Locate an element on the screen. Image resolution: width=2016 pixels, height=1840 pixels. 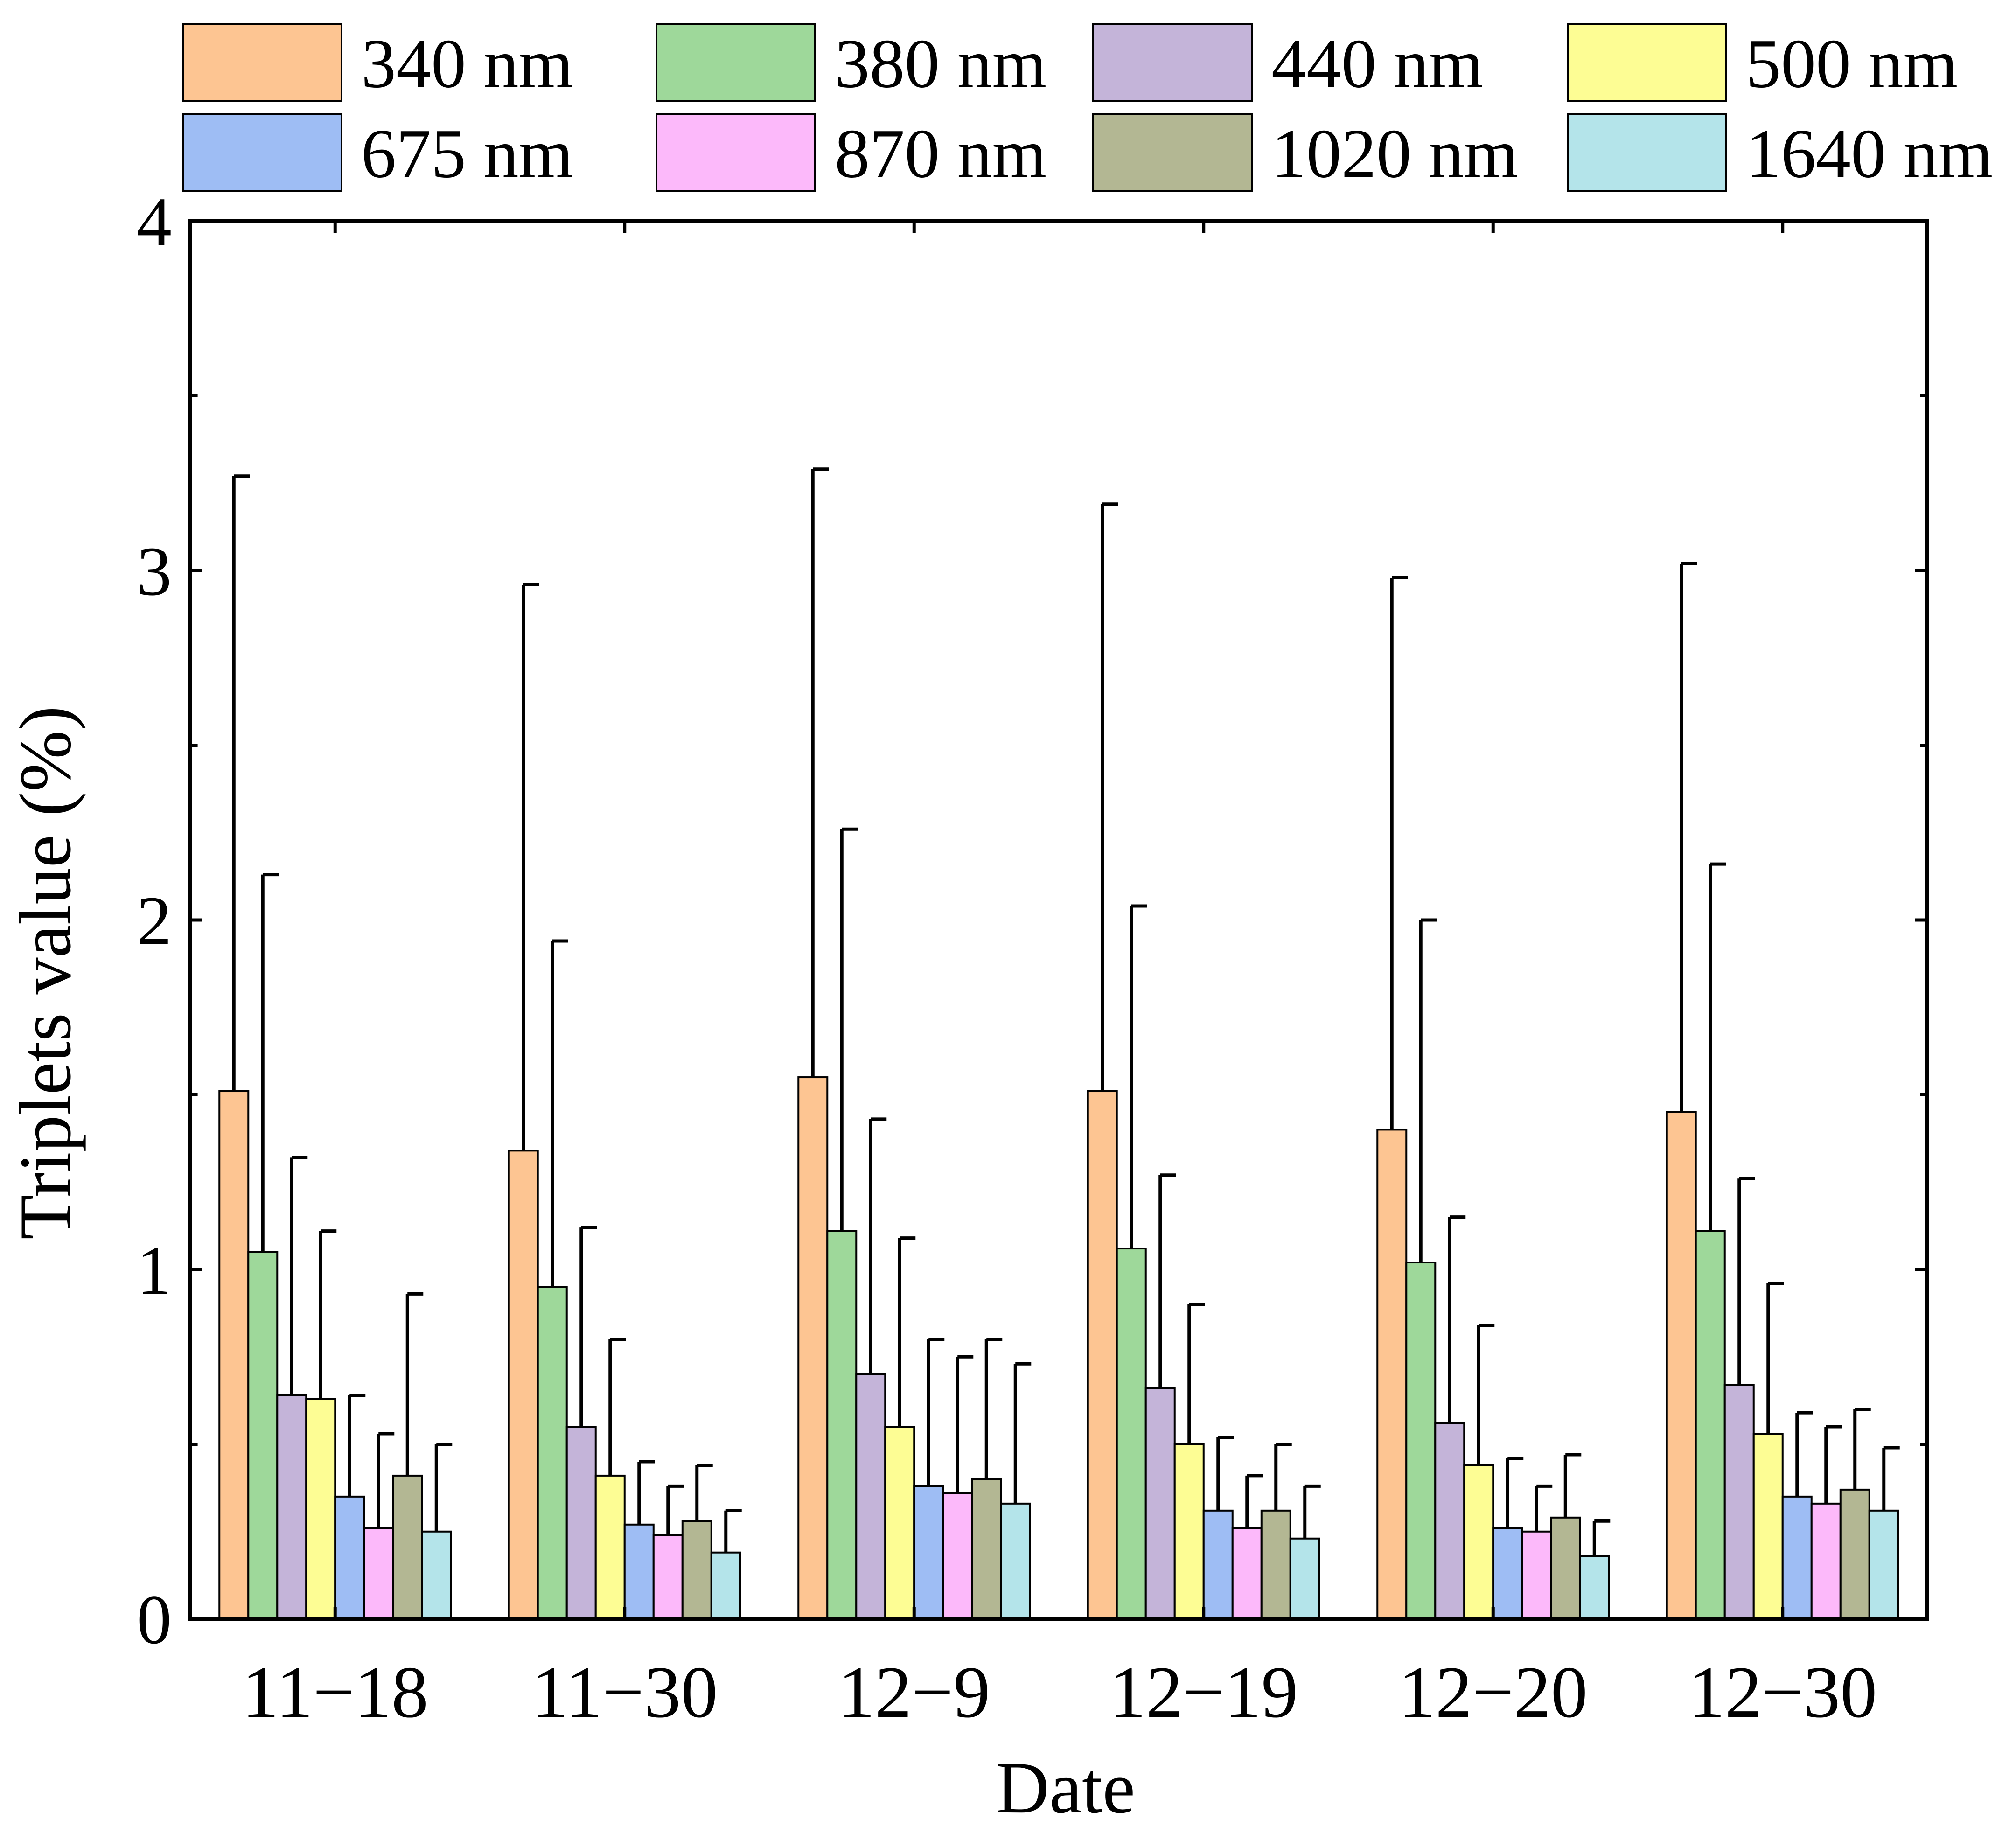
y-tick-label: 3 is located at coordinates (154, 571).